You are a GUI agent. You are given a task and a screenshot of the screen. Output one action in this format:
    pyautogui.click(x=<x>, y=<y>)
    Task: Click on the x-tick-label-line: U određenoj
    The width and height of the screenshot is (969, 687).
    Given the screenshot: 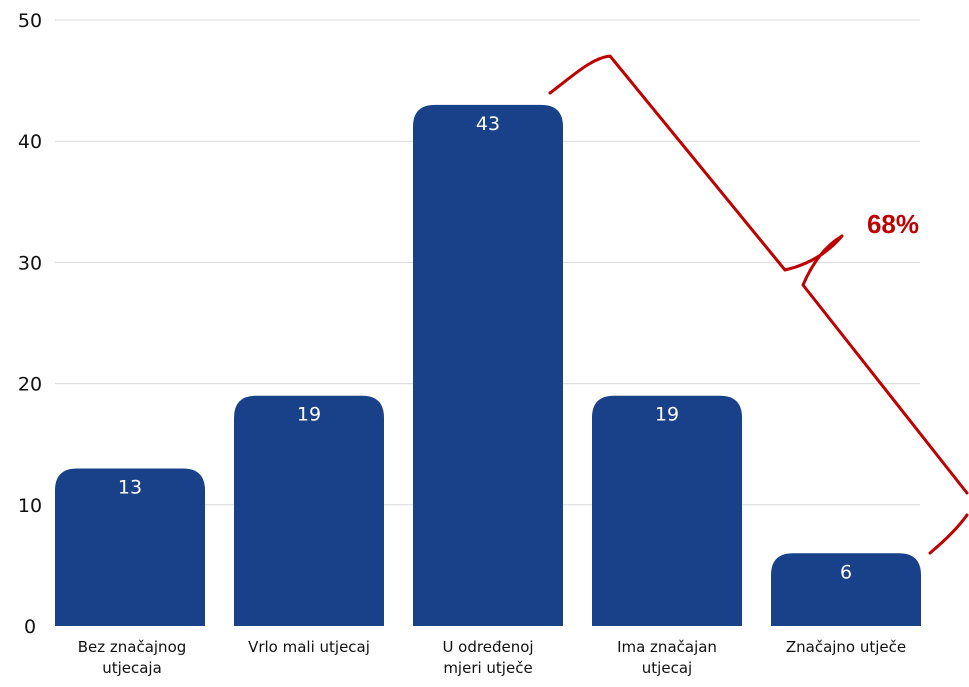 What is the action you would take?
    pyautogui.click(x=487, y=647)
    